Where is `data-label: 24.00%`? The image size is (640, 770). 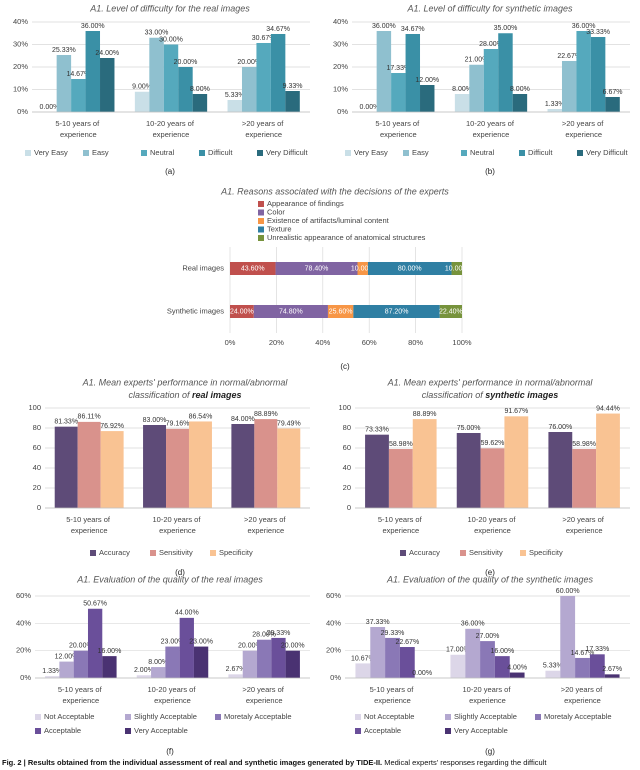
data-label: 24.00% is located at coordinates (107, 53).